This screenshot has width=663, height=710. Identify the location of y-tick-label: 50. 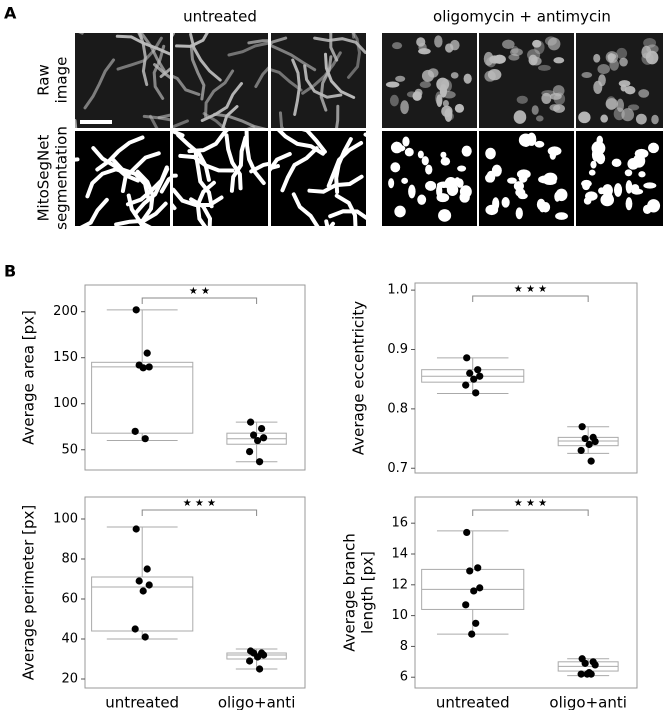
(69, 449).